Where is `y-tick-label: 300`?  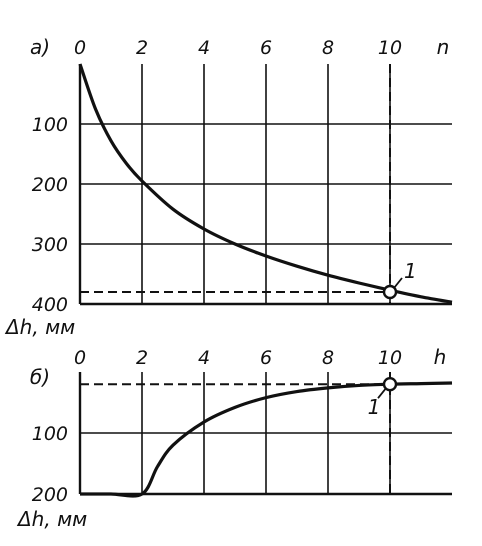 y-tick-label: 300 is located at coordinates (50, 245).